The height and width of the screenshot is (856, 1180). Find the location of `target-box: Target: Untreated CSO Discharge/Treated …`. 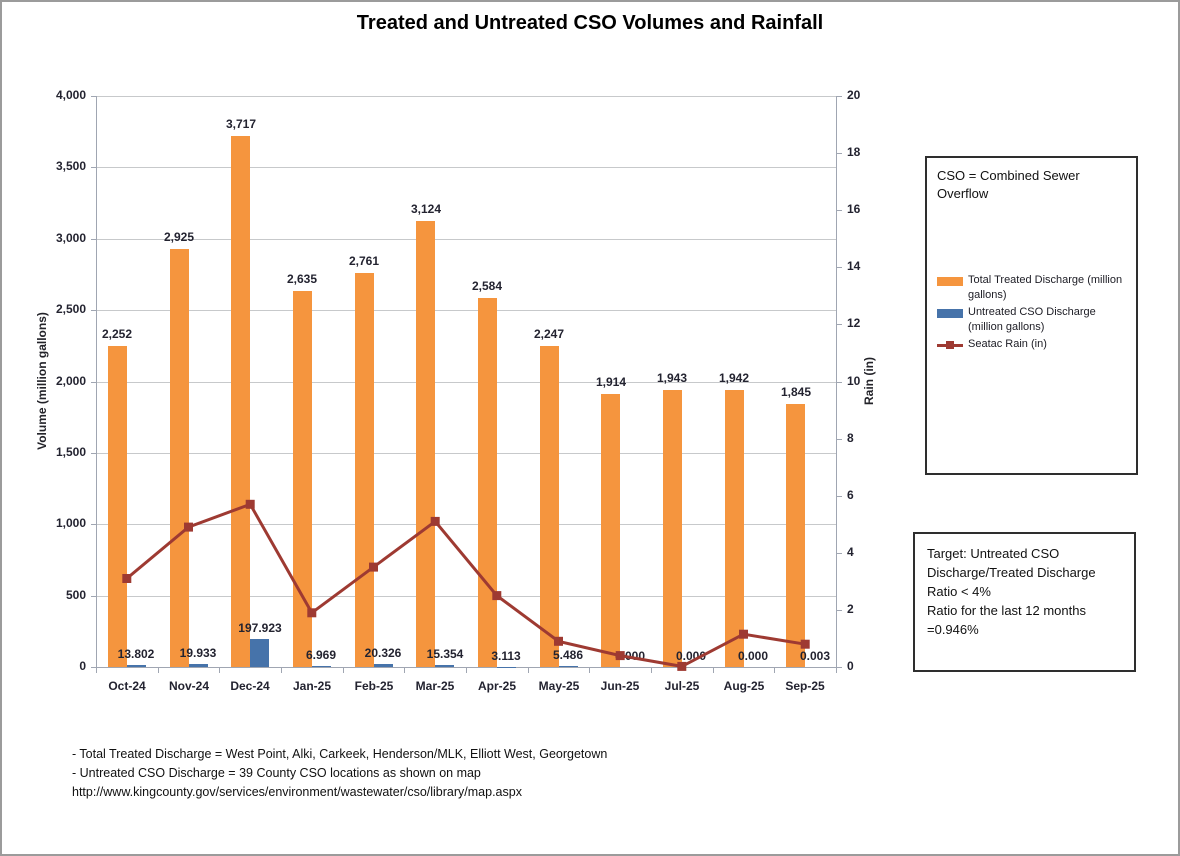

target-box: Target: Untreated CSO Discharge/Treated … is located at coordinates (1024, 602).